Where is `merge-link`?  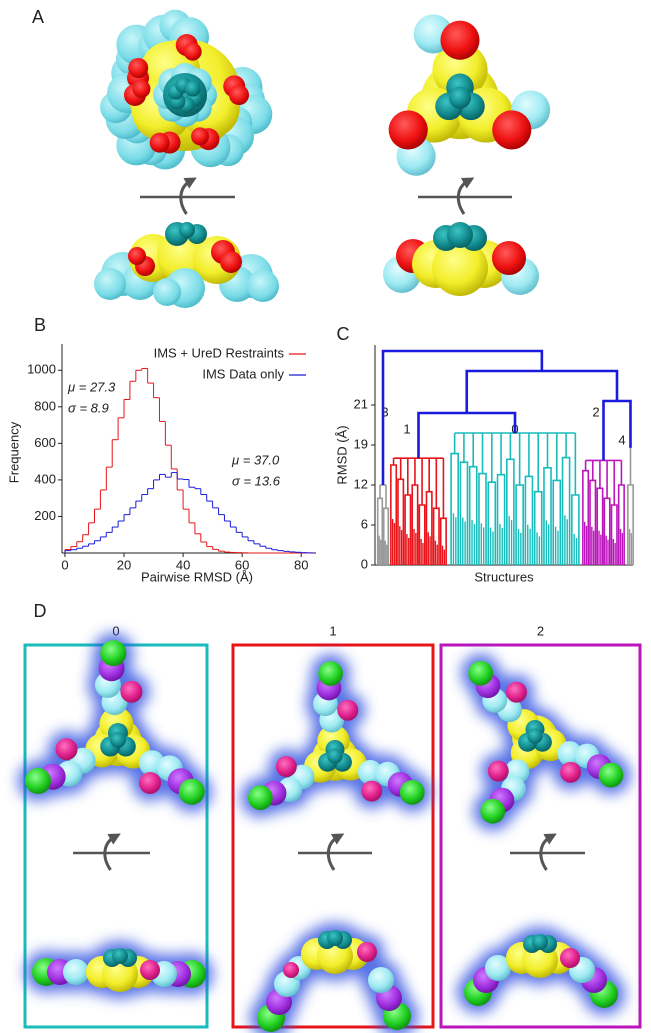 merge-link is located at coordinates (462, 417).